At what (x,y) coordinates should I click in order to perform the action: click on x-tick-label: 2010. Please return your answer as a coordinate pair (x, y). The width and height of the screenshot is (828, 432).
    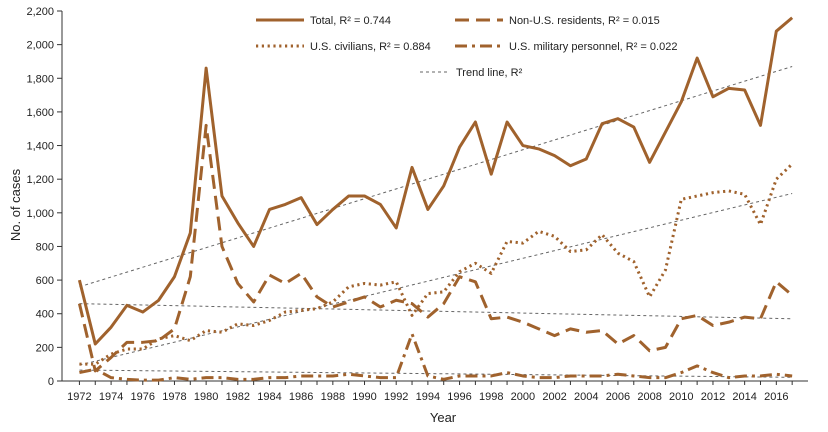
    Looking at the image, I should click on (681, 397).